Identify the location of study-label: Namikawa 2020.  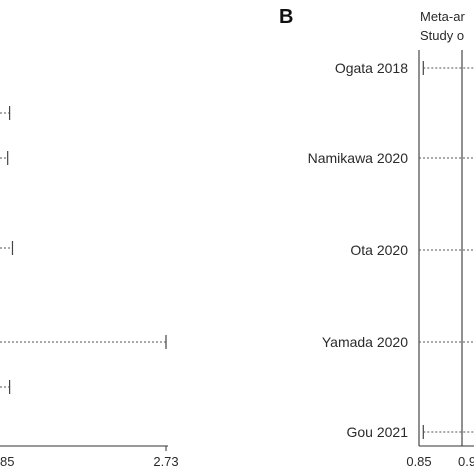
(358, 158).